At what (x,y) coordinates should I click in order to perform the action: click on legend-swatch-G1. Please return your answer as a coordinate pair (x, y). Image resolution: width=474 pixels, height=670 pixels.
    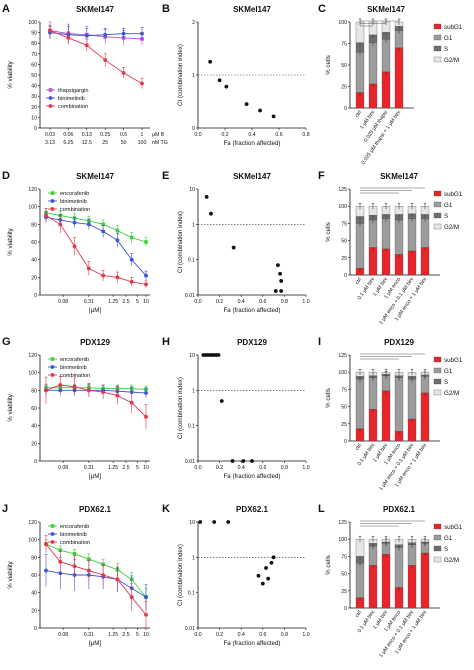
    Looking at the image, I should click on (437, 537).